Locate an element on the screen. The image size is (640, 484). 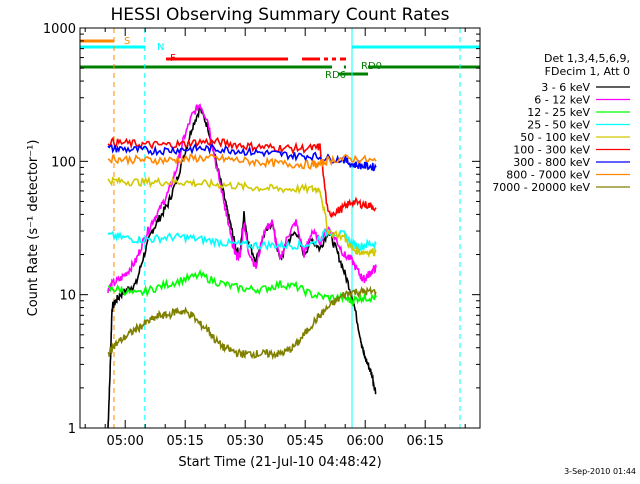
legend-label-8: 7000 - 20000 keV is located at coordinates (541, 187).